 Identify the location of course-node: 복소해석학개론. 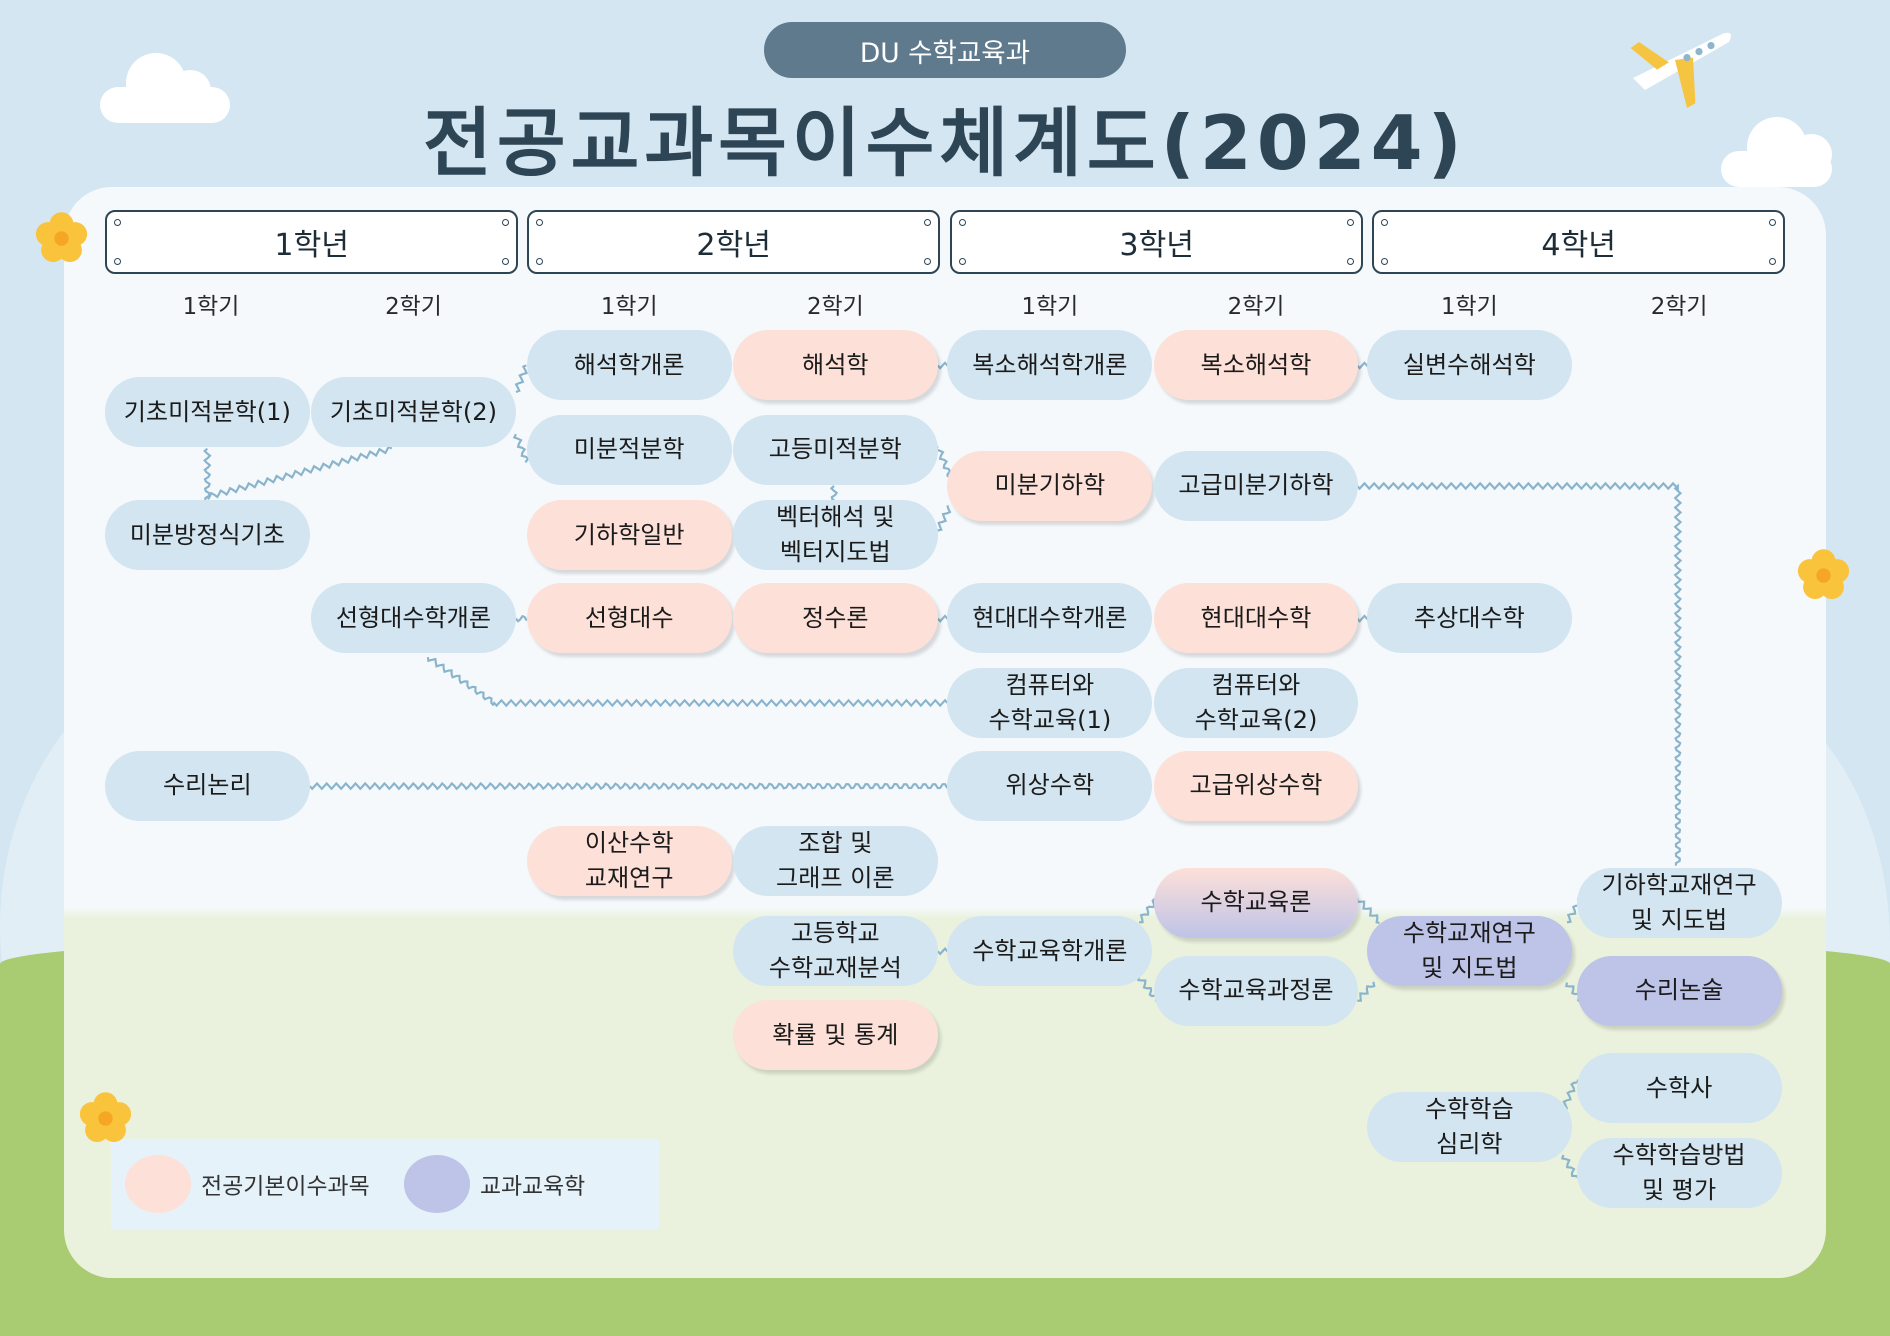
(1050, 365).